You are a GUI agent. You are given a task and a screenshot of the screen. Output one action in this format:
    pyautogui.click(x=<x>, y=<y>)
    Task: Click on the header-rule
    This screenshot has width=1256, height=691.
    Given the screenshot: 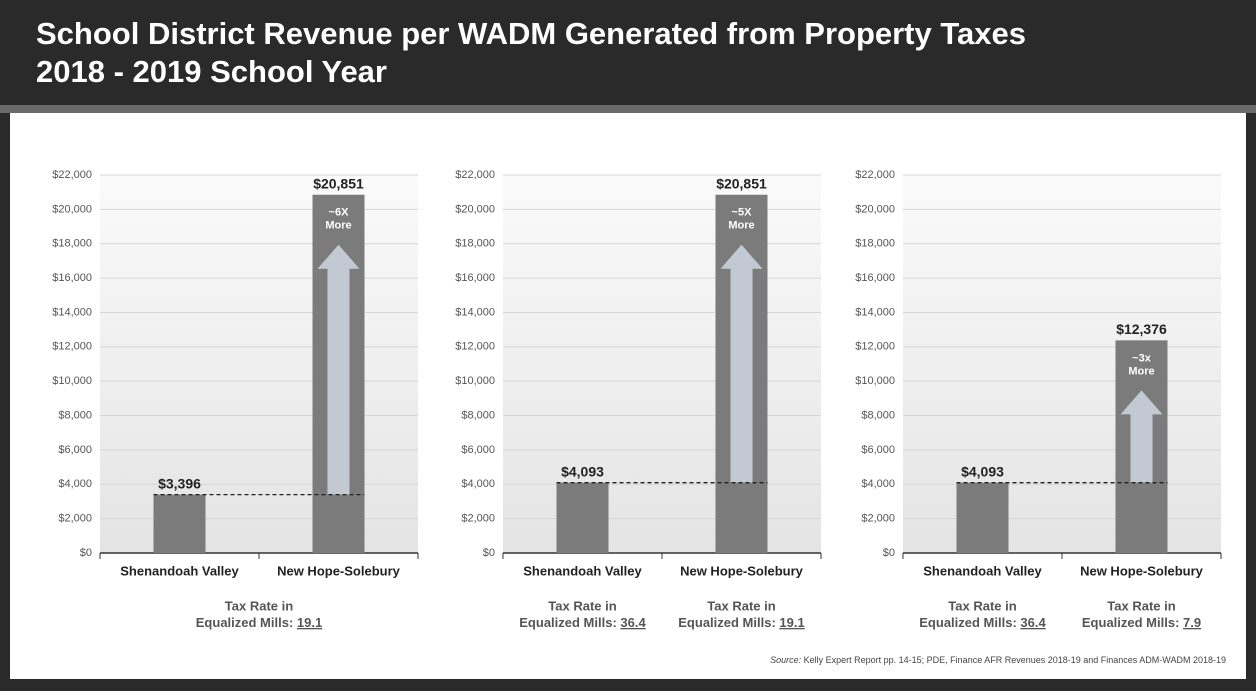 What is the action you would take?
    pyautogui.click(x=628, y=109)
    